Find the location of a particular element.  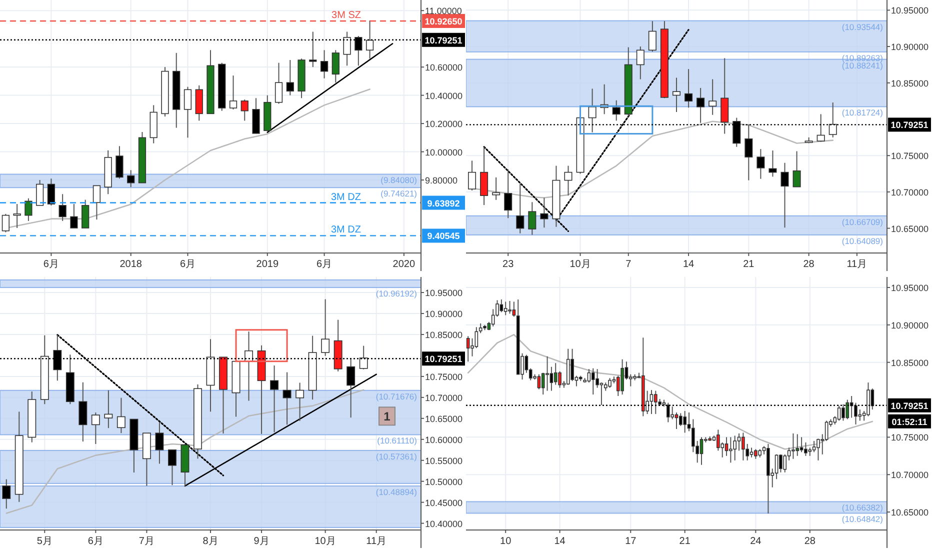

annotation: (10.93544) is located at coordinates (863, 27).